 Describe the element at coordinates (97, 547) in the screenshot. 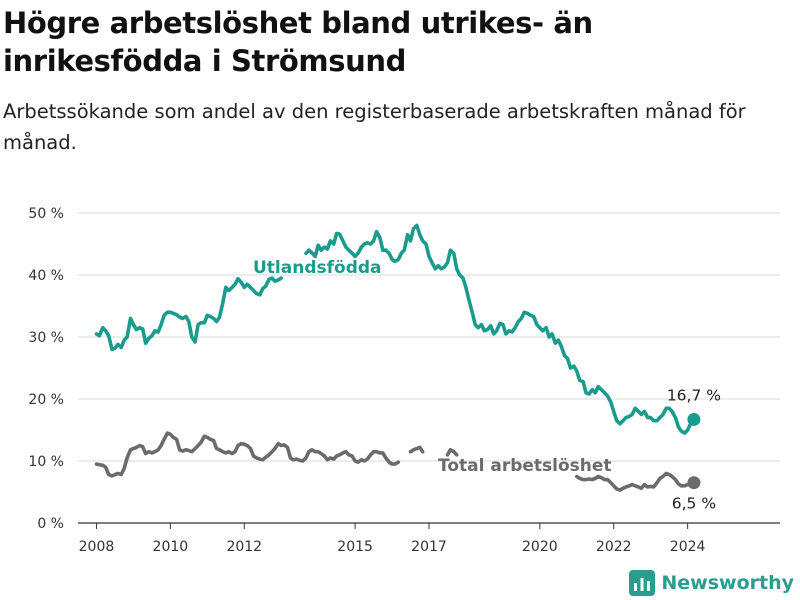

I see `x-tick-label: 2008` at that location.